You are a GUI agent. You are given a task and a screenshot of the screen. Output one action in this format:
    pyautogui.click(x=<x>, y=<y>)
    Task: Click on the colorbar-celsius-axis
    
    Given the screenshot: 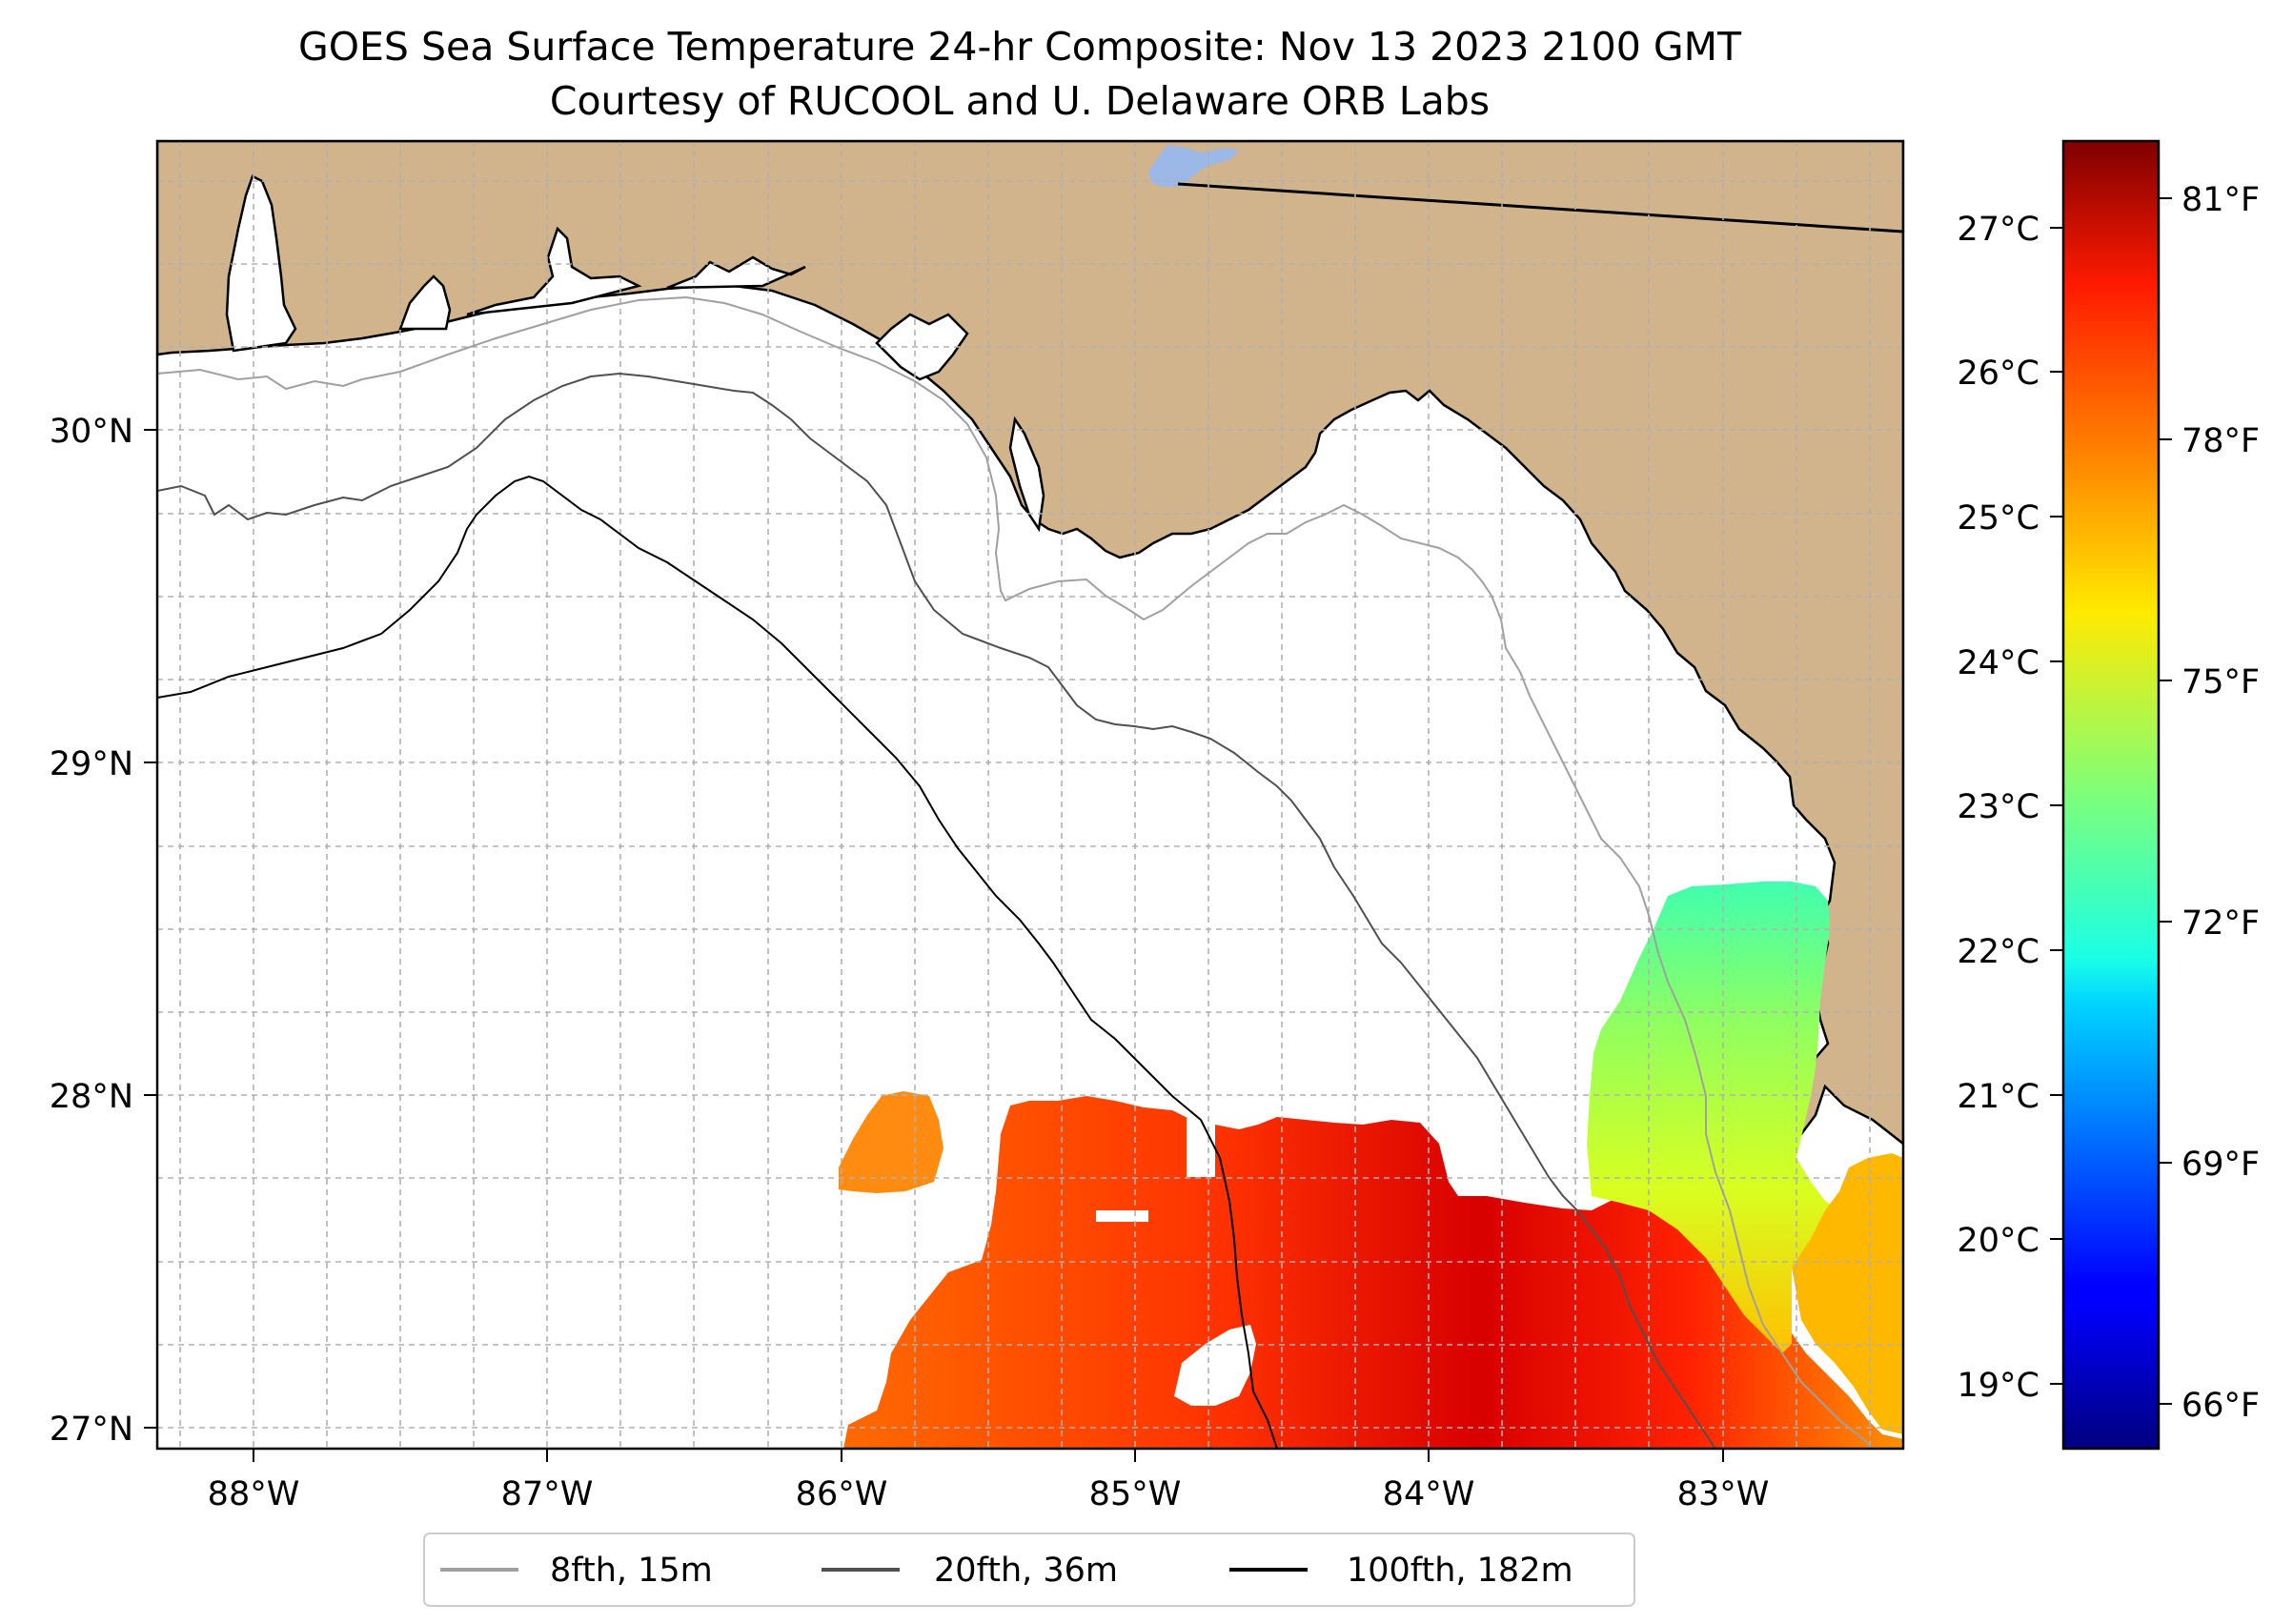 What is the action you would take?
    pyautogui.click(x=2057, y=806)
    